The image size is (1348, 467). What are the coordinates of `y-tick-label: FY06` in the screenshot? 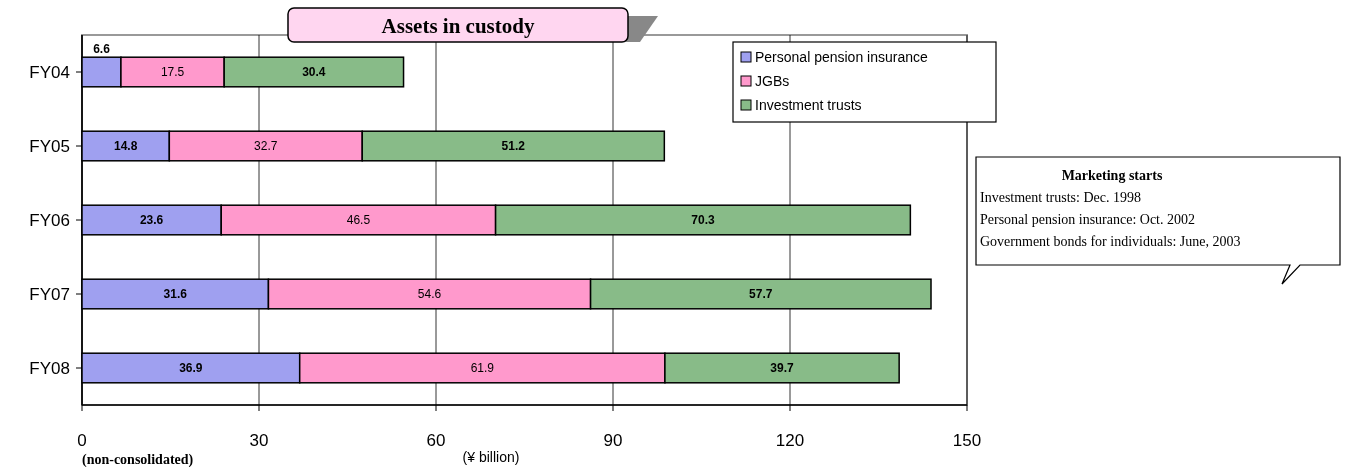 It's located at (49, 220).